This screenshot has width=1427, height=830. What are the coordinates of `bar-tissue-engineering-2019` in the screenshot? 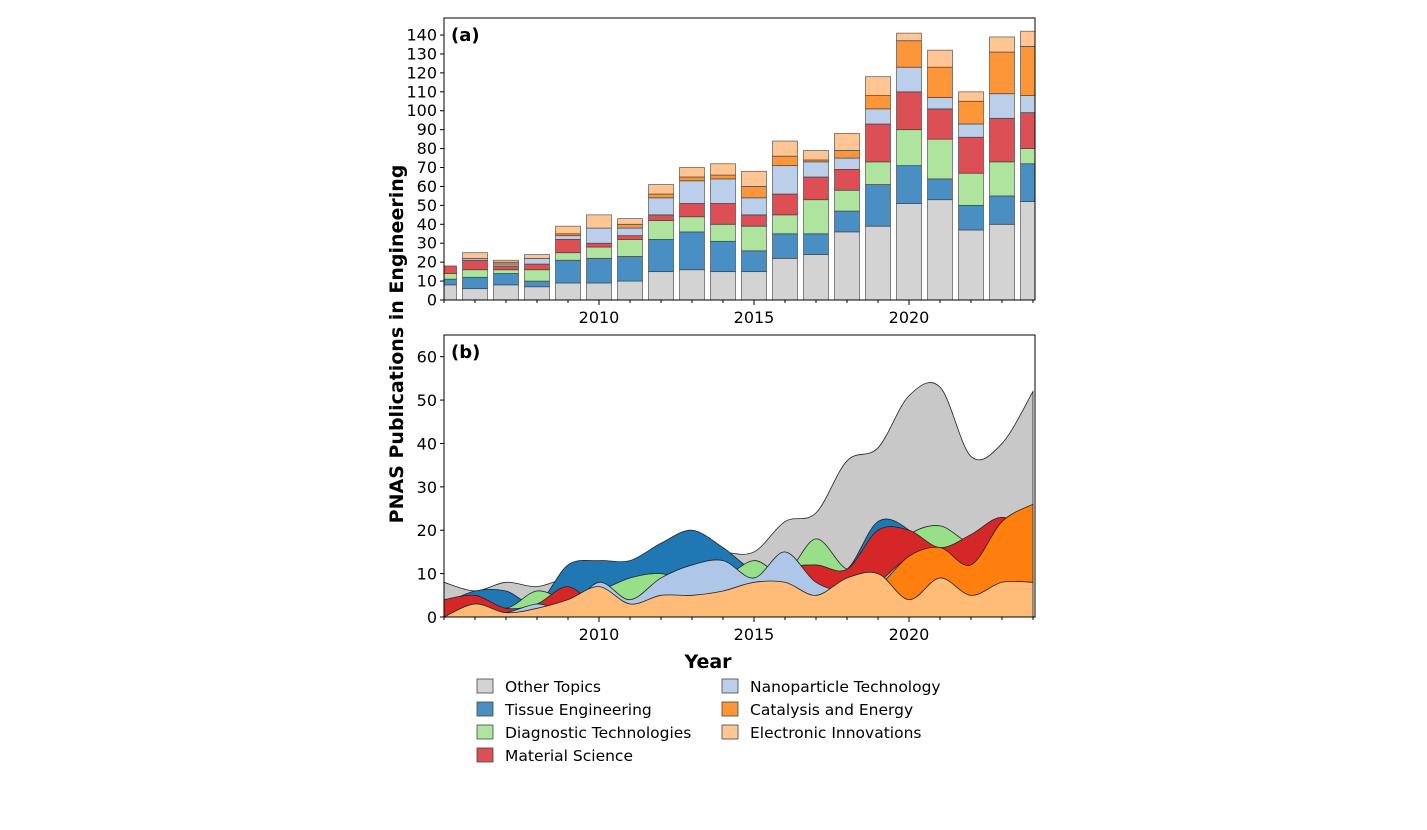 It's located at (878, 205).